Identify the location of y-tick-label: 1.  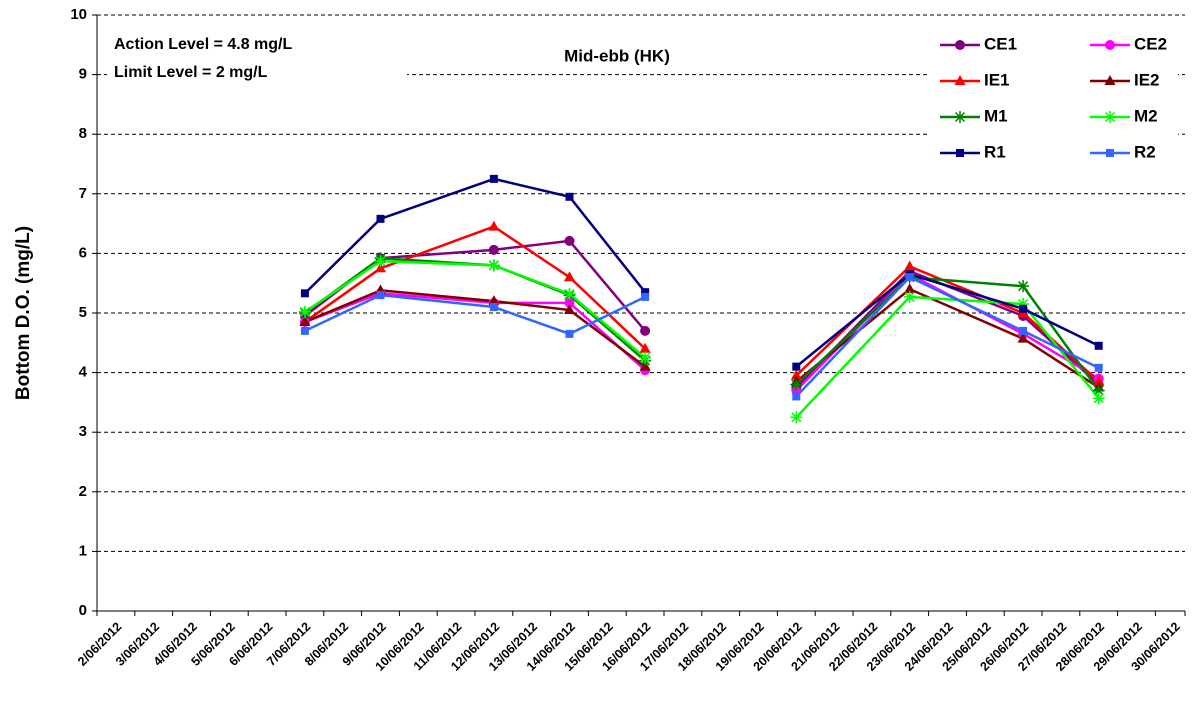
(83, 550).